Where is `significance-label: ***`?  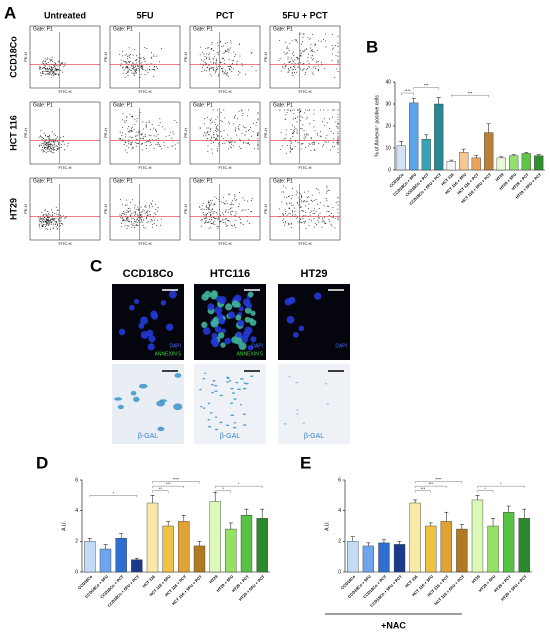 significance-label: *** is located at coordinates (470, 92).